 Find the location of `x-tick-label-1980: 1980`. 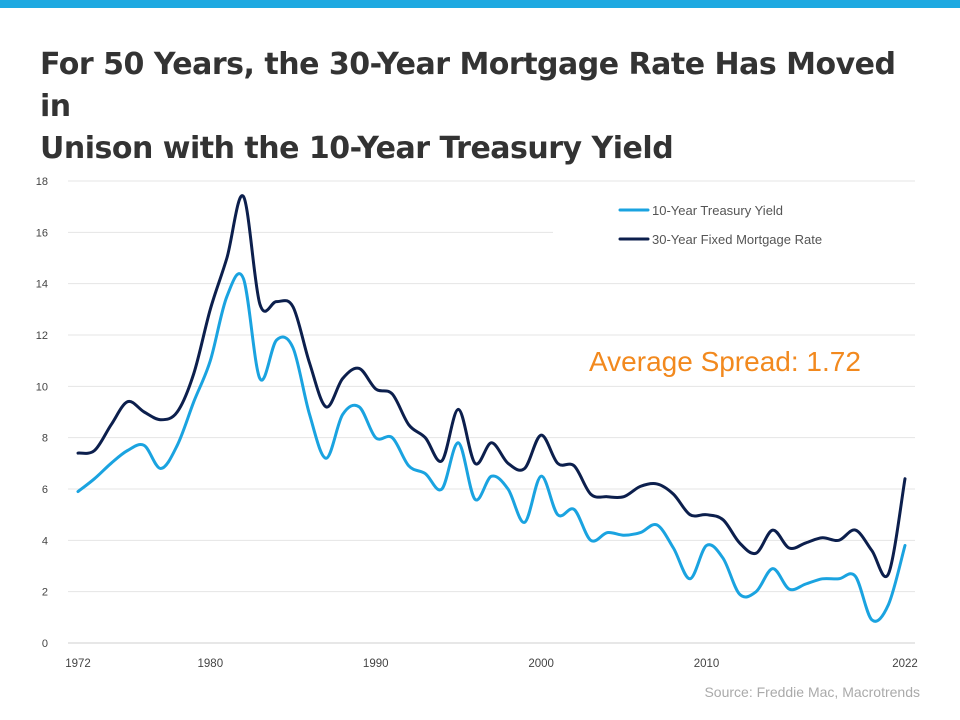

x-tick-label-1980: 1980 is located at coordinates (211, 664).